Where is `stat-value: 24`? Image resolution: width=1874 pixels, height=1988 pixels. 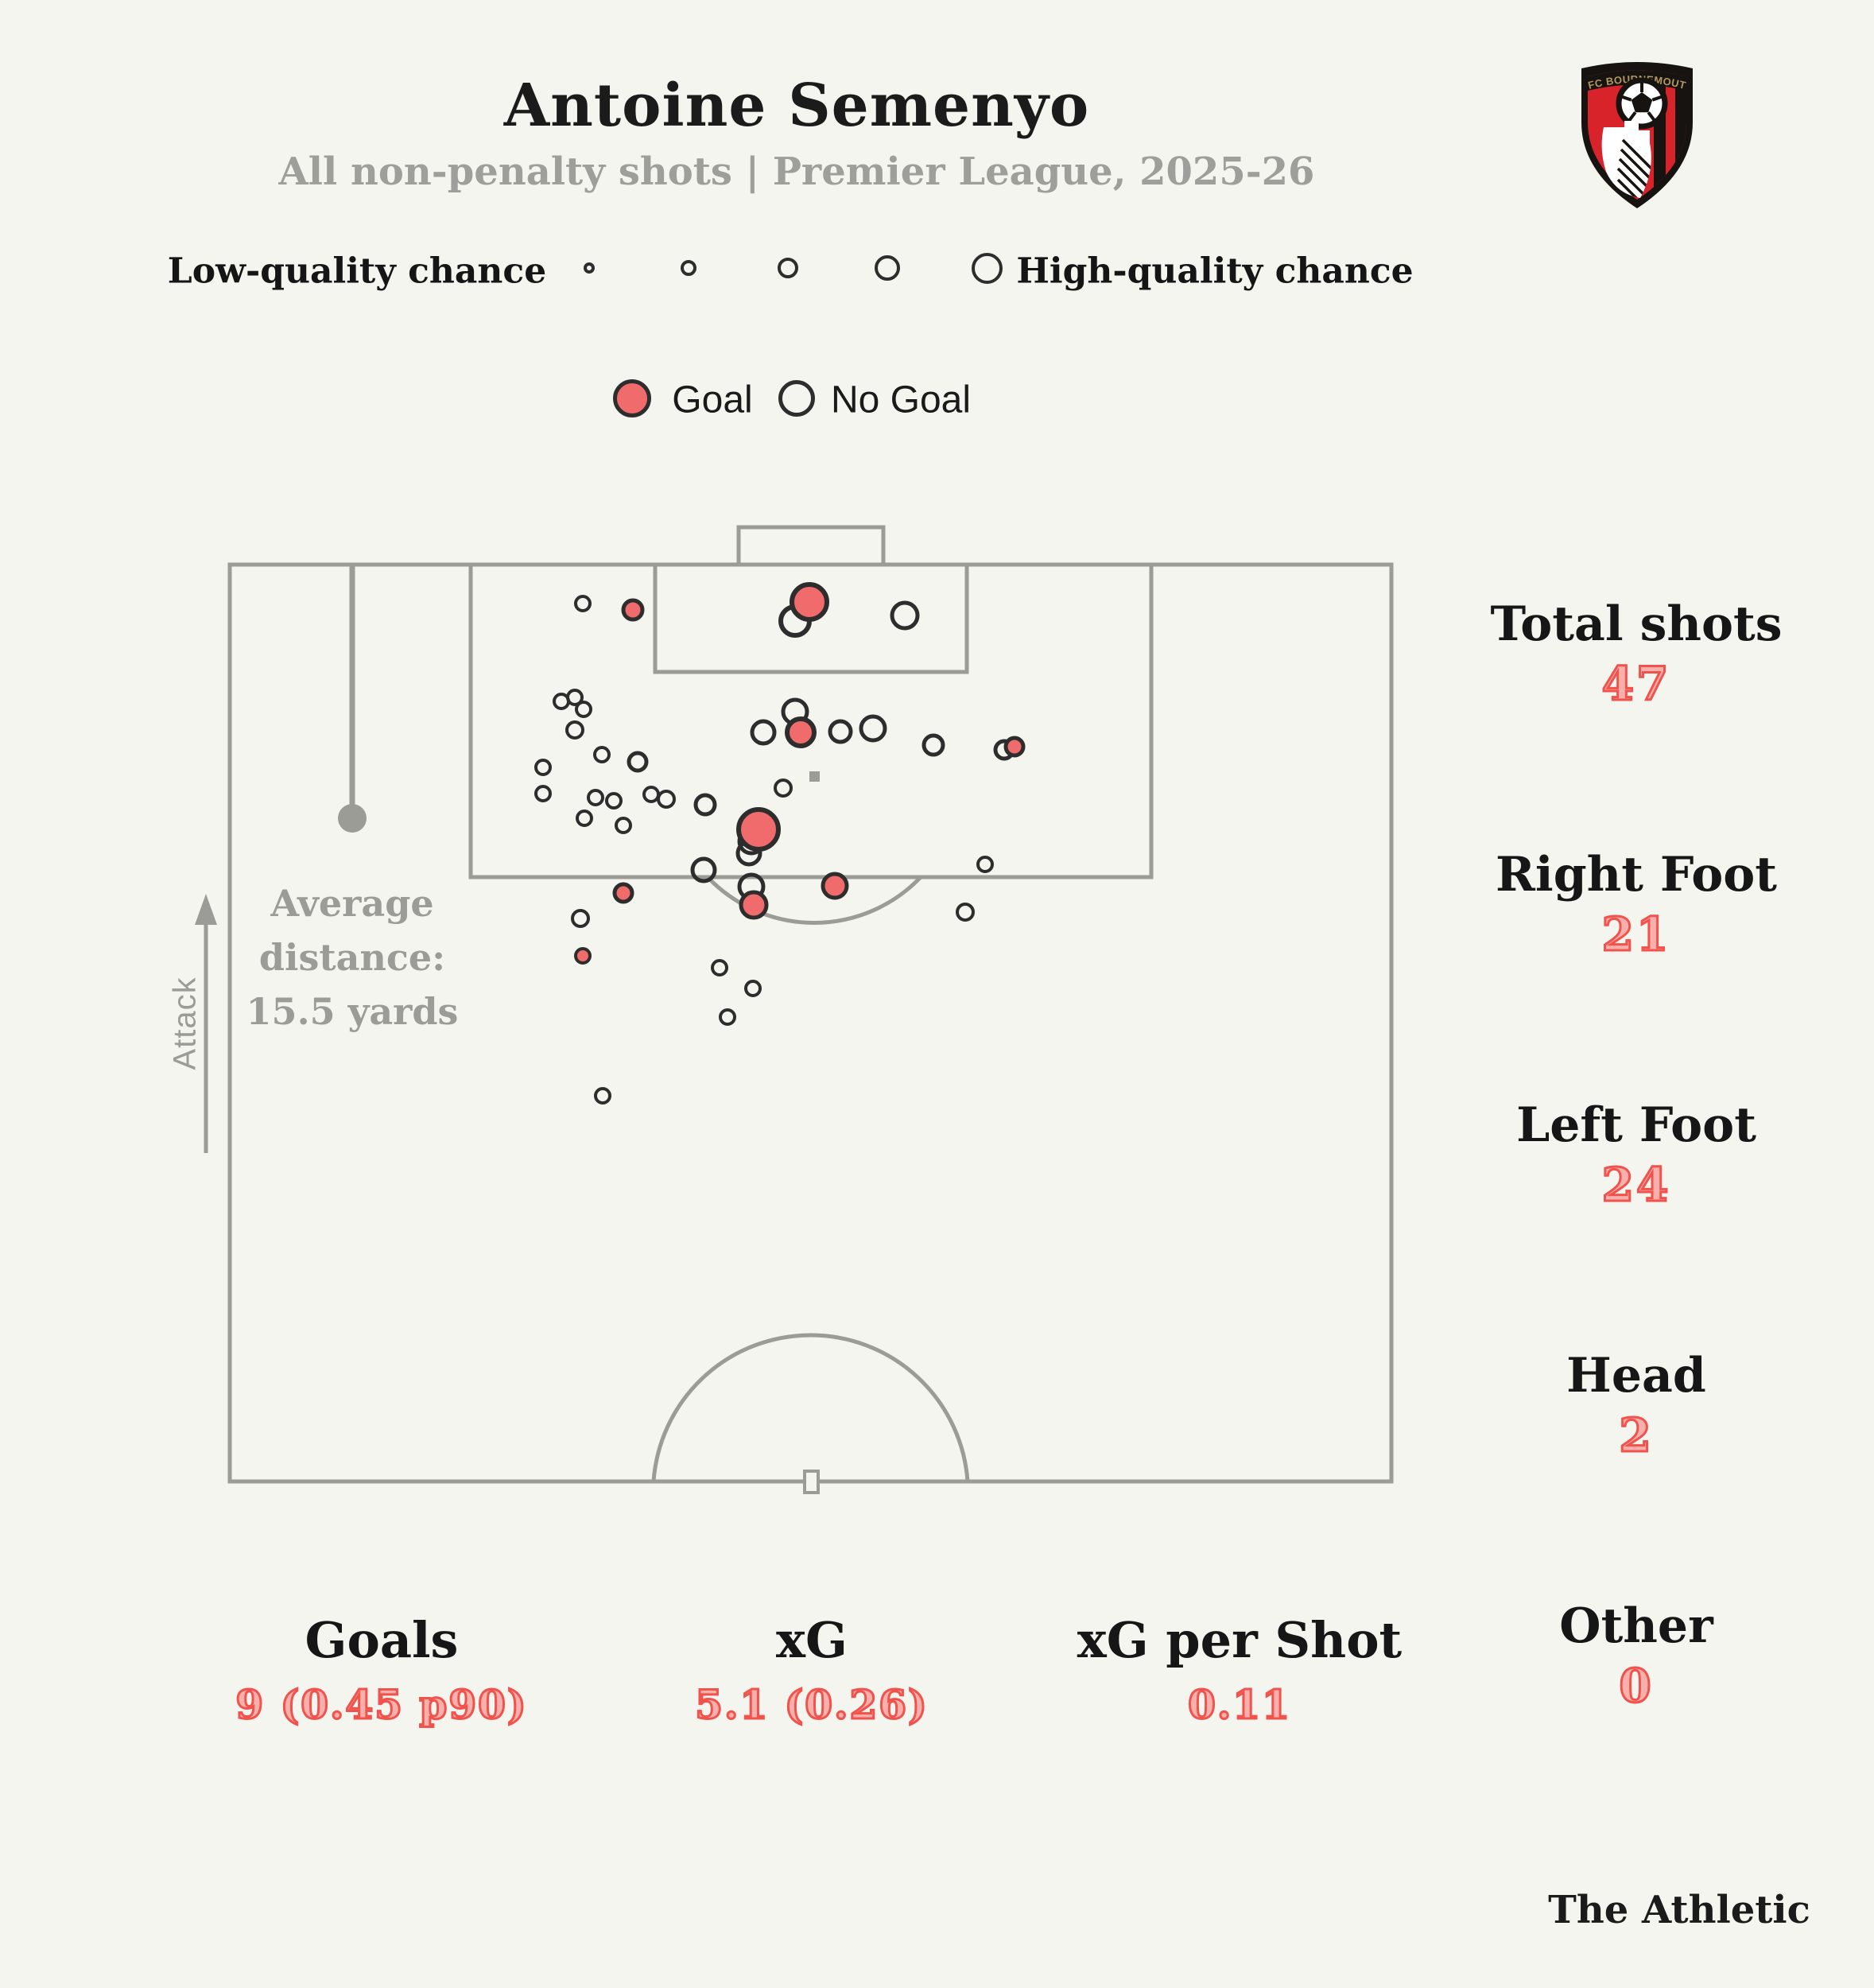 stat-value: 24 is located at coordinates (1635, 1185).